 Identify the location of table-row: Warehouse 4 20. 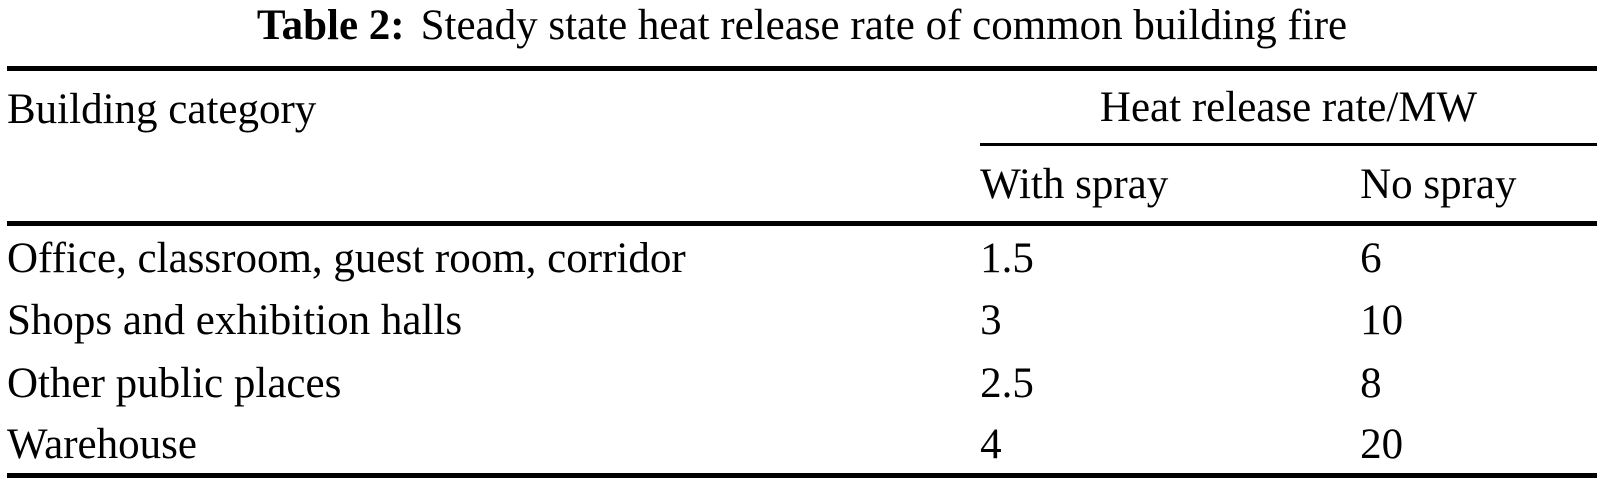
(802, 444).